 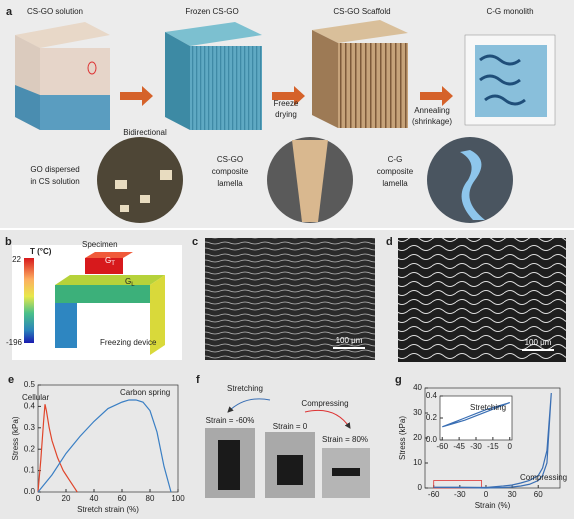 I want to click on strain-label: Strain = 80%, so click(x=345, y=439).